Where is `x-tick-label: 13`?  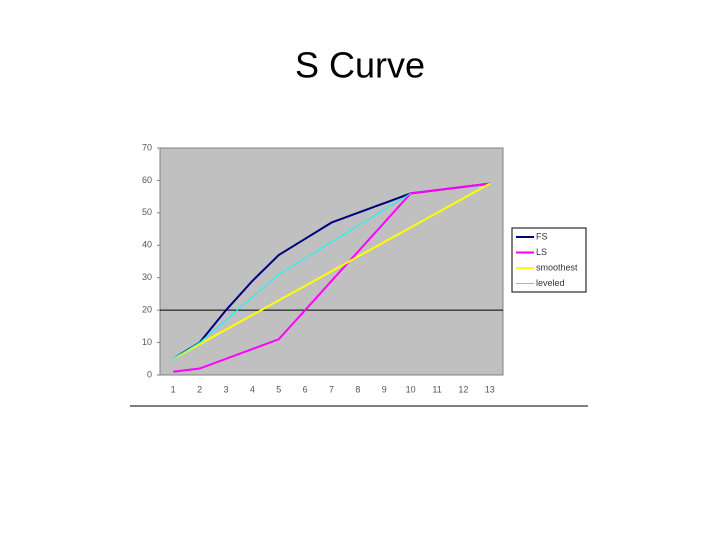 x-tick-label: 13 is located at coordinates (490, 389).